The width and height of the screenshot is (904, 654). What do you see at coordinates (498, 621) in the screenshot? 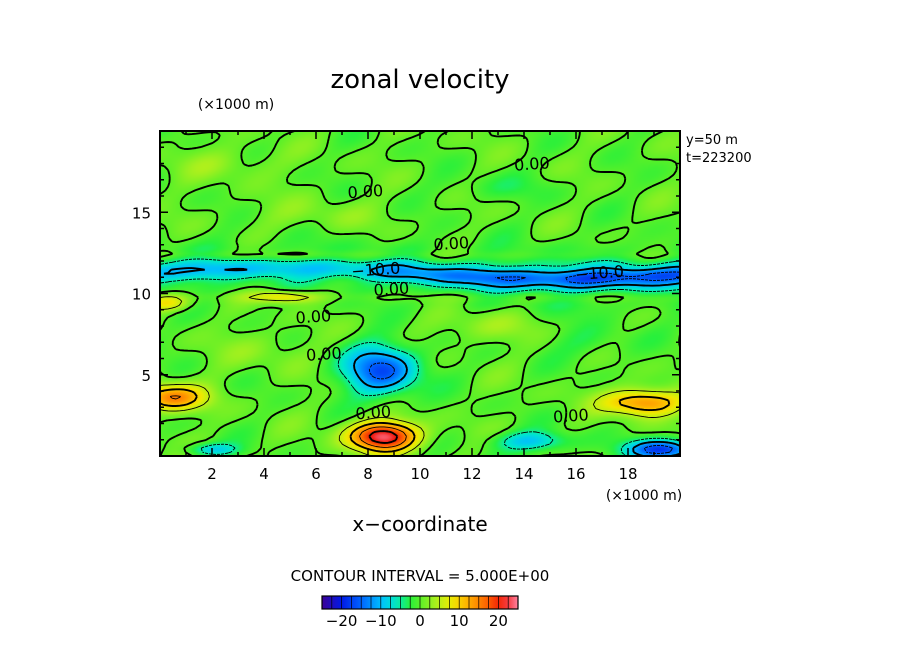
I see `colorbar-tick-label: 20` at bounding box center [498, 621].